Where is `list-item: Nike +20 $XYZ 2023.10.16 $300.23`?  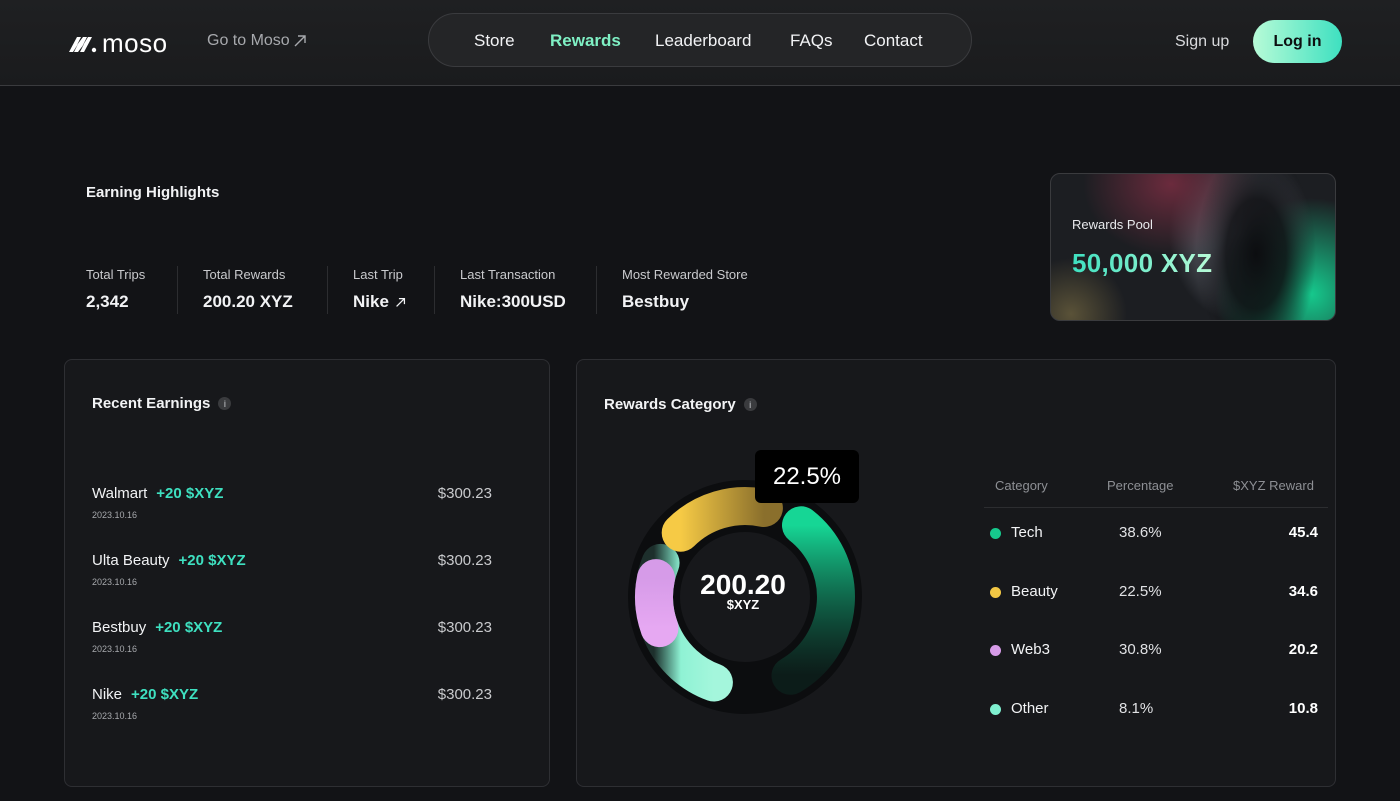 list-item: Nike +20 $XYZ 2023.10.16 $300.23 is located at coordinates (292, 703).